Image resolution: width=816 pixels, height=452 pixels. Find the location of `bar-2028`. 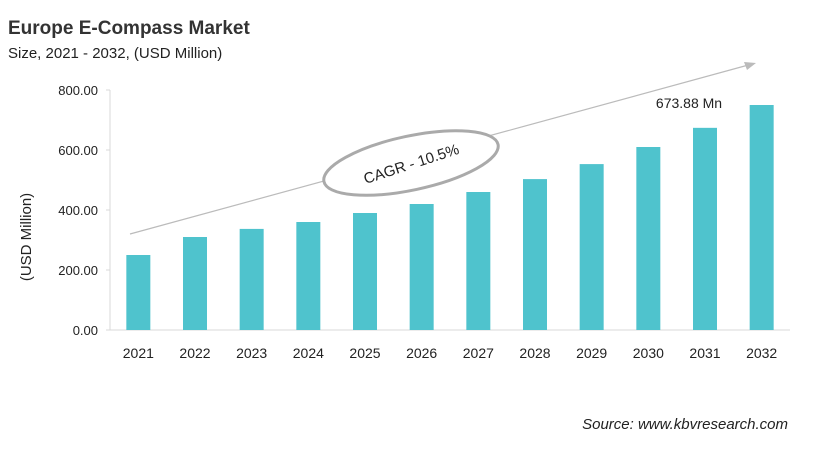

bar-2028 is located at coordinates (535, 254).